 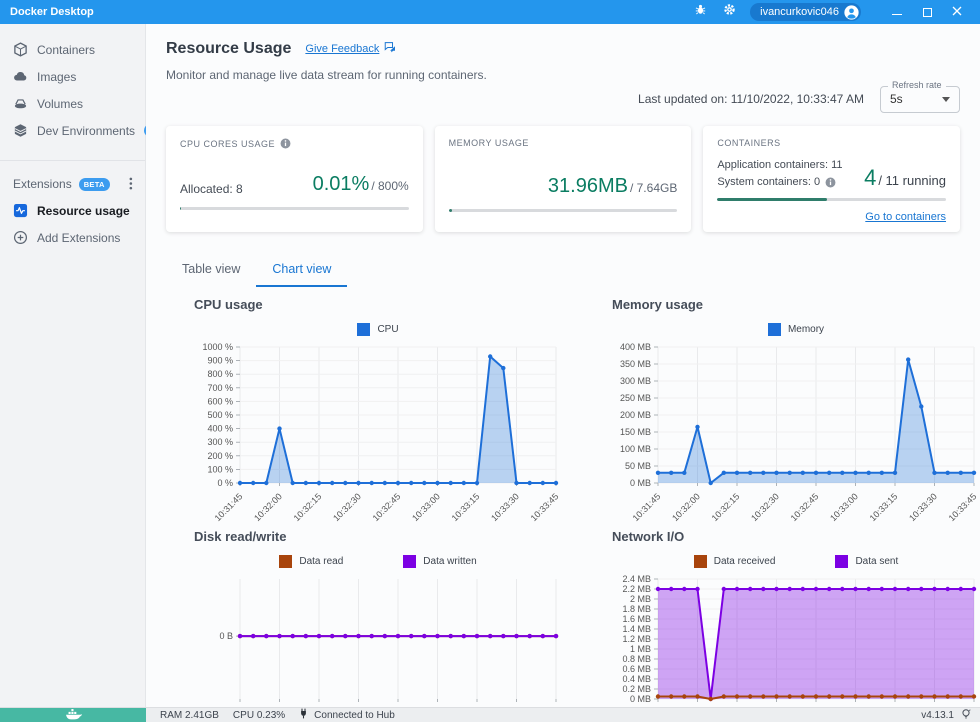 What do you see at coordinates (635, 381) in the screenshot?
I see `svg-text: 300 MB` at bounding box center [635, 381].